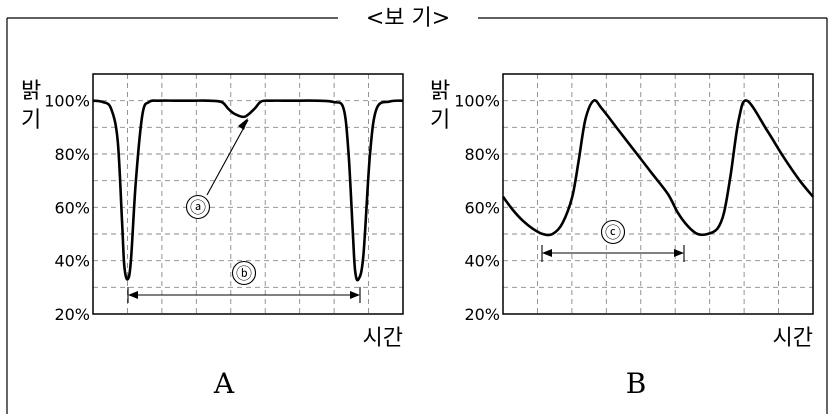 The image size is (835, 414). I want to click on panel-a-ylabel-1: 밝, so click(31, 91).